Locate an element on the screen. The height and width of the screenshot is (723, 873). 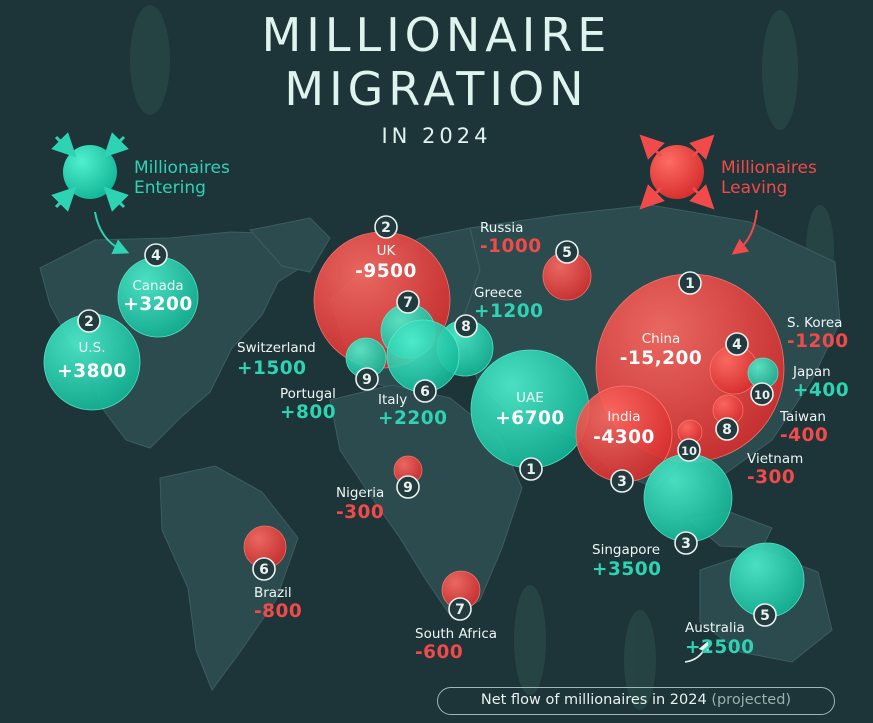
rank-number: 3 is located at coordinates (622, 482).